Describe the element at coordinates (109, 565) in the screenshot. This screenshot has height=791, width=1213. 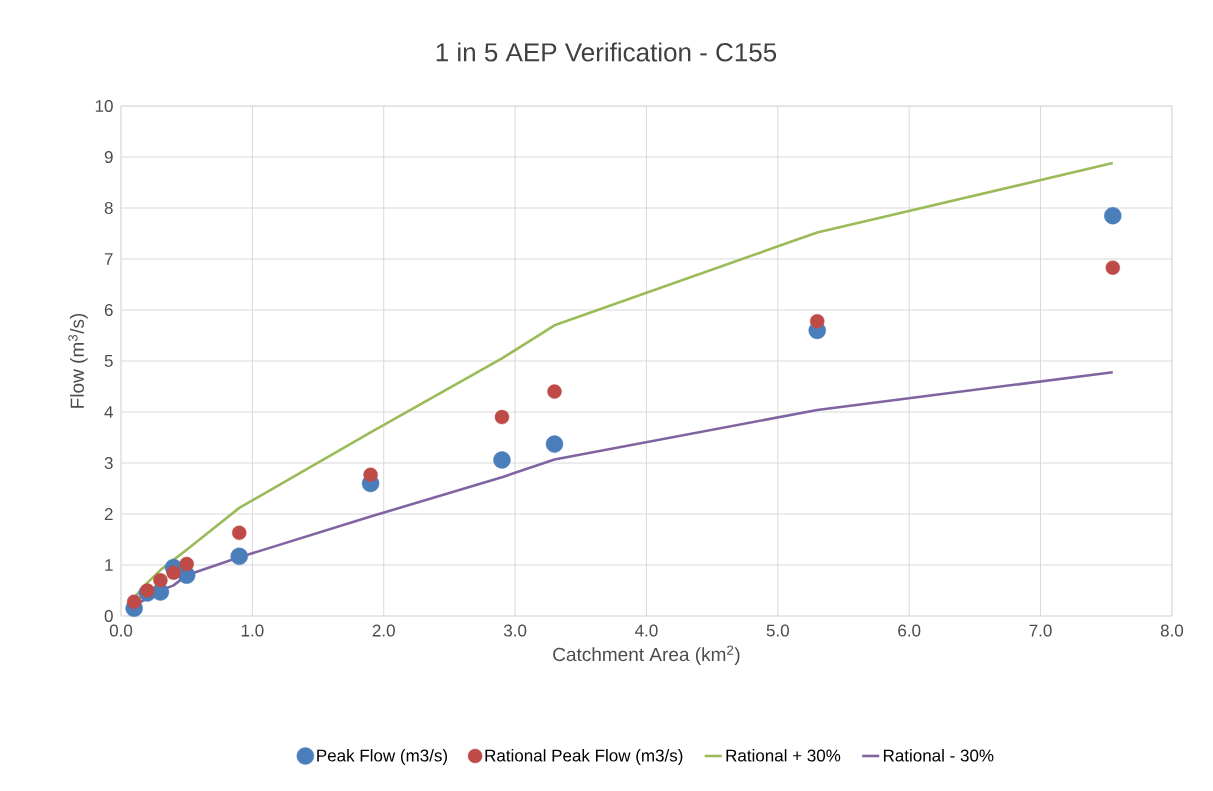
I see `y-tick-label: 1` at that location.